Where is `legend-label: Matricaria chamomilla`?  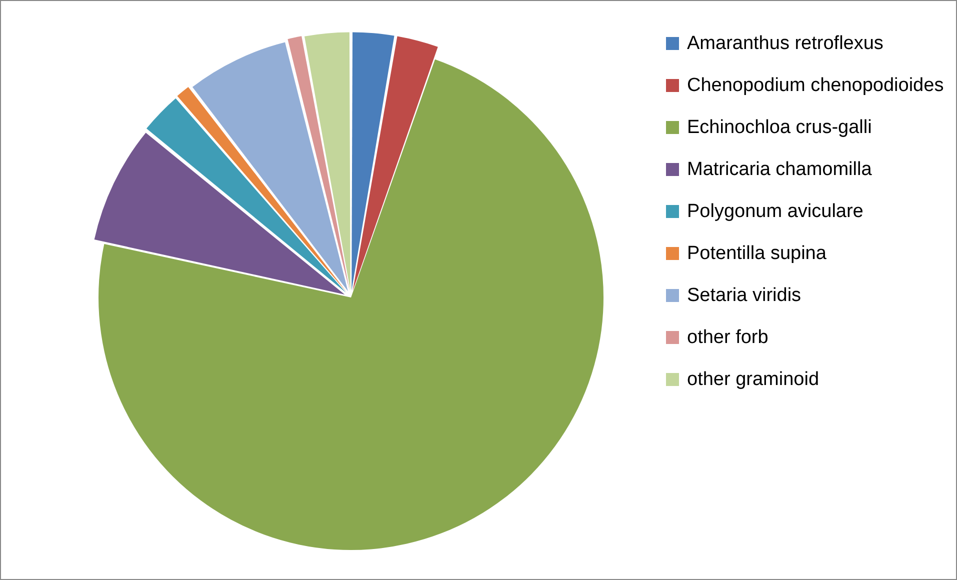 legend-label: Matricaria chamomilla is located at coordinates (779, 170).